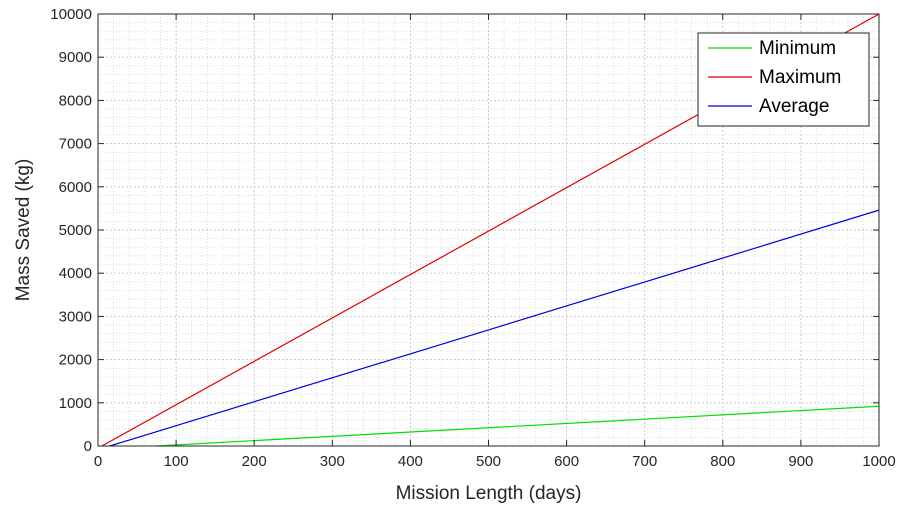 The width and height of the screenshot is (901, 506). Describe the element at coordinates (71, 14) in the screenshot. I see `y-tick-label: 10000` at that location.